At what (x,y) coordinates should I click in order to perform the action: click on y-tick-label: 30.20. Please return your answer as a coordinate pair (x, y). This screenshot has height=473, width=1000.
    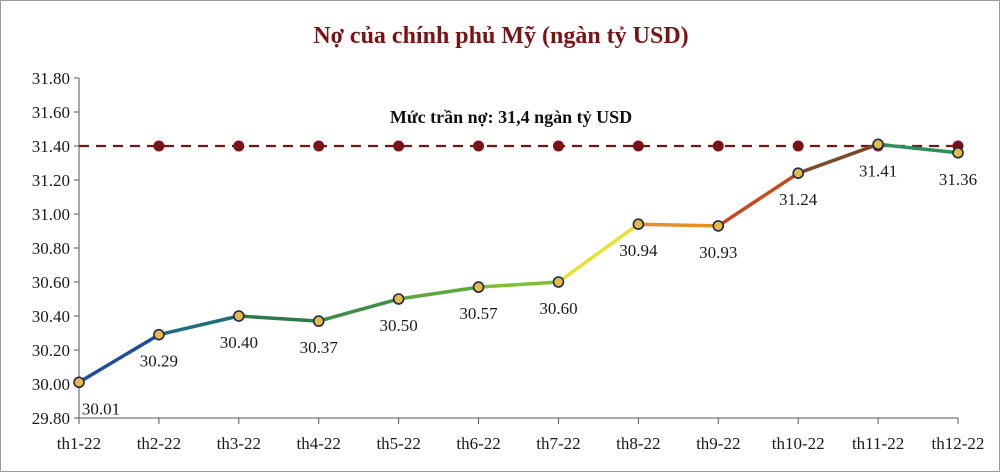
    Looking at the image, I should click on (51, 350).